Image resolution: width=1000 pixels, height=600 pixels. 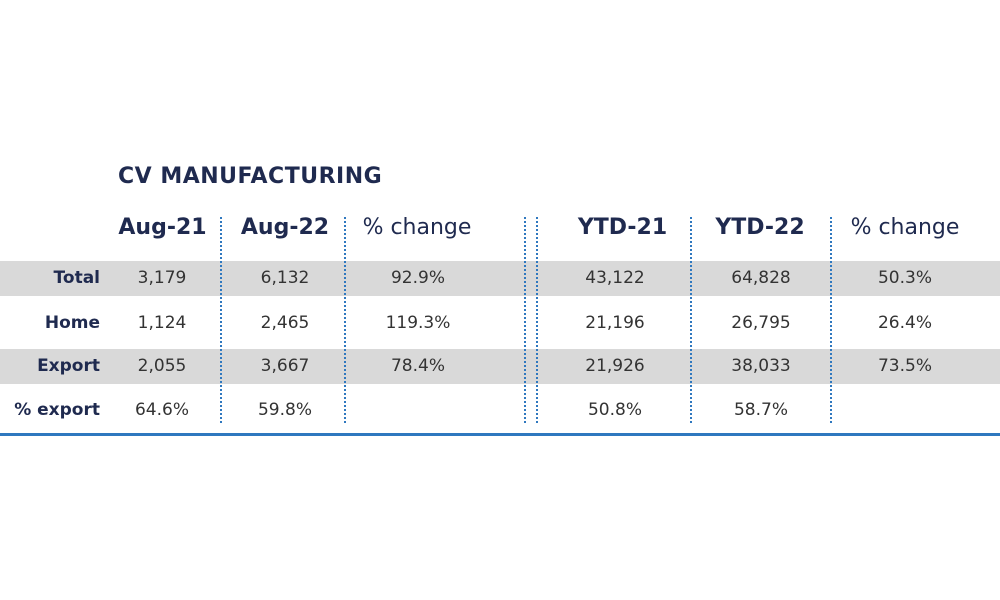 What do you see at coordinates (72, 323) in the screenshot?
I see `row-label: Home` at bounding box center [72, 323].